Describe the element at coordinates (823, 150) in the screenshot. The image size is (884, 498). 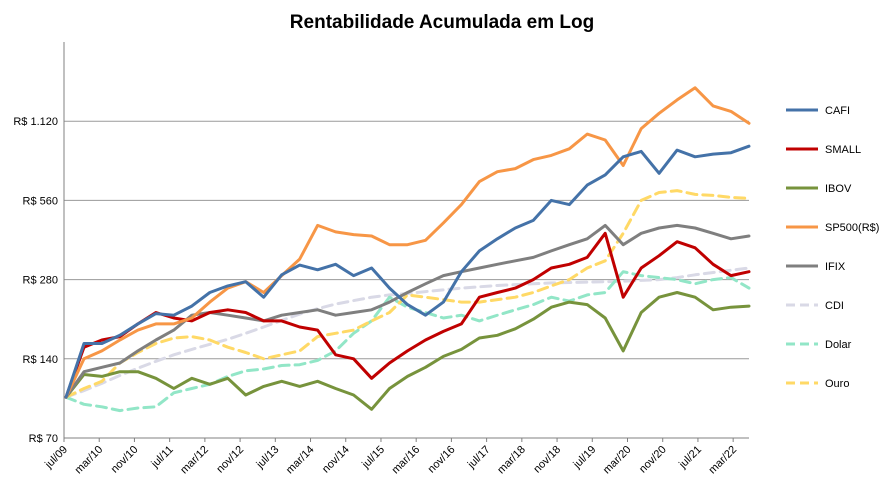
I see `legend-item: SMALL` at that location.